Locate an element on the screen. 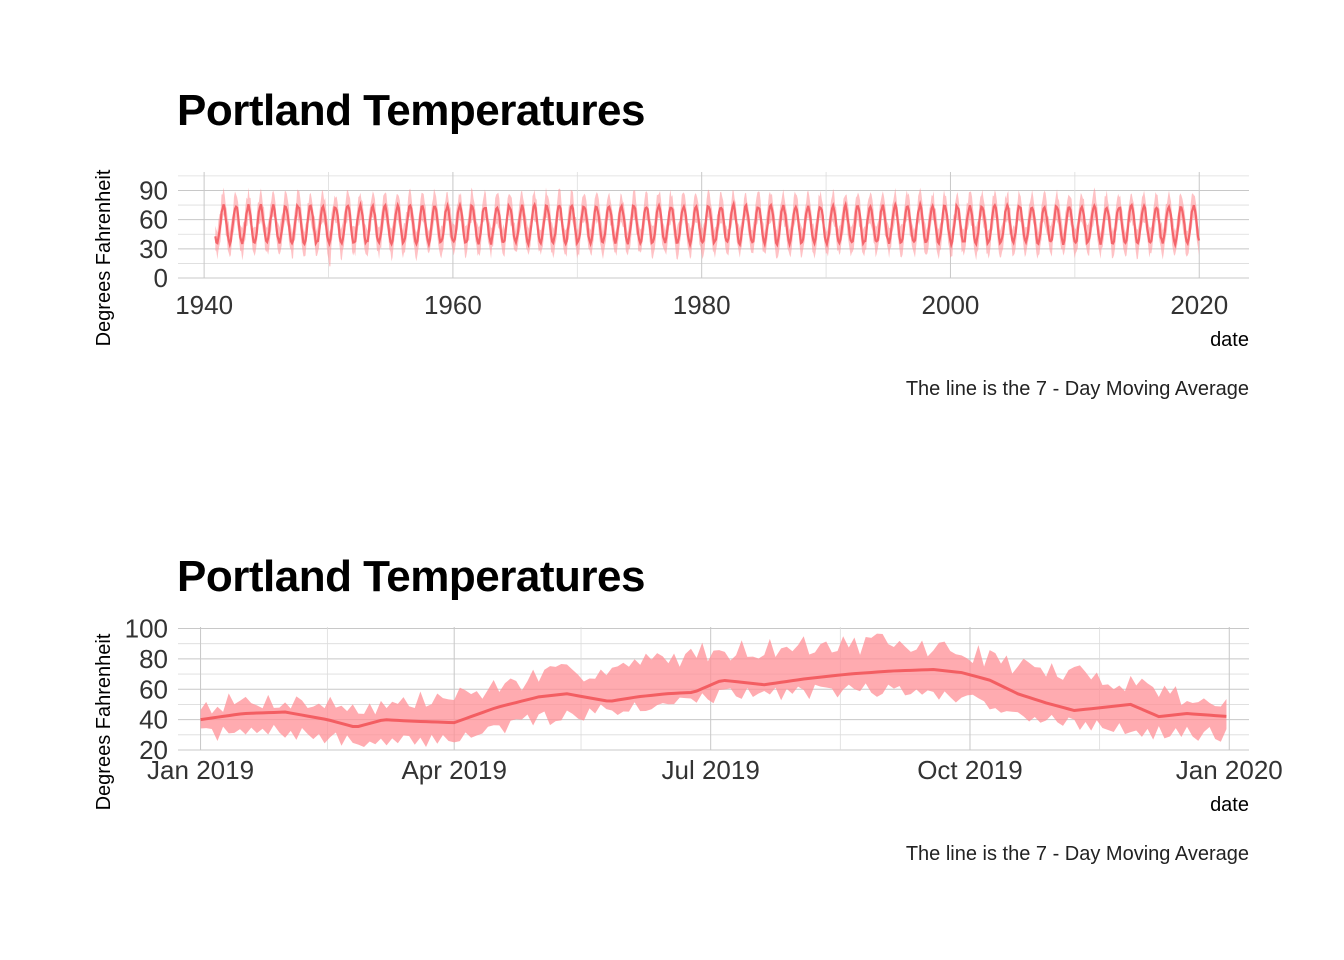 Image resolution: width=1344 pixels, height=960 pixels. chart-title-2019: Portland Temperatures is located at coordinates (411, 576).